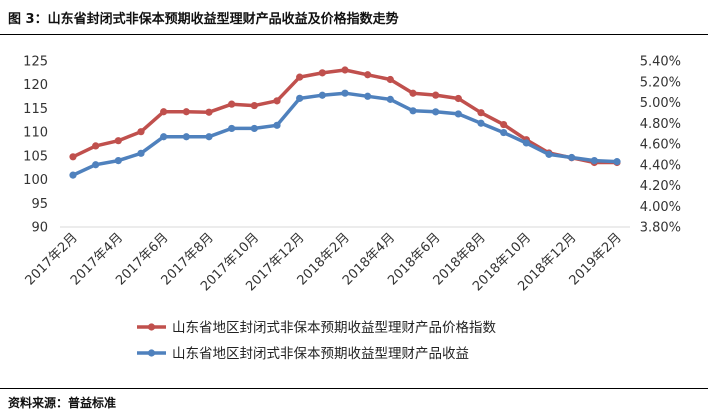  Describe the element at coordinates (660, 62) in the screenshot. I see `right-axis-tick-label: 5.40%` at that location.